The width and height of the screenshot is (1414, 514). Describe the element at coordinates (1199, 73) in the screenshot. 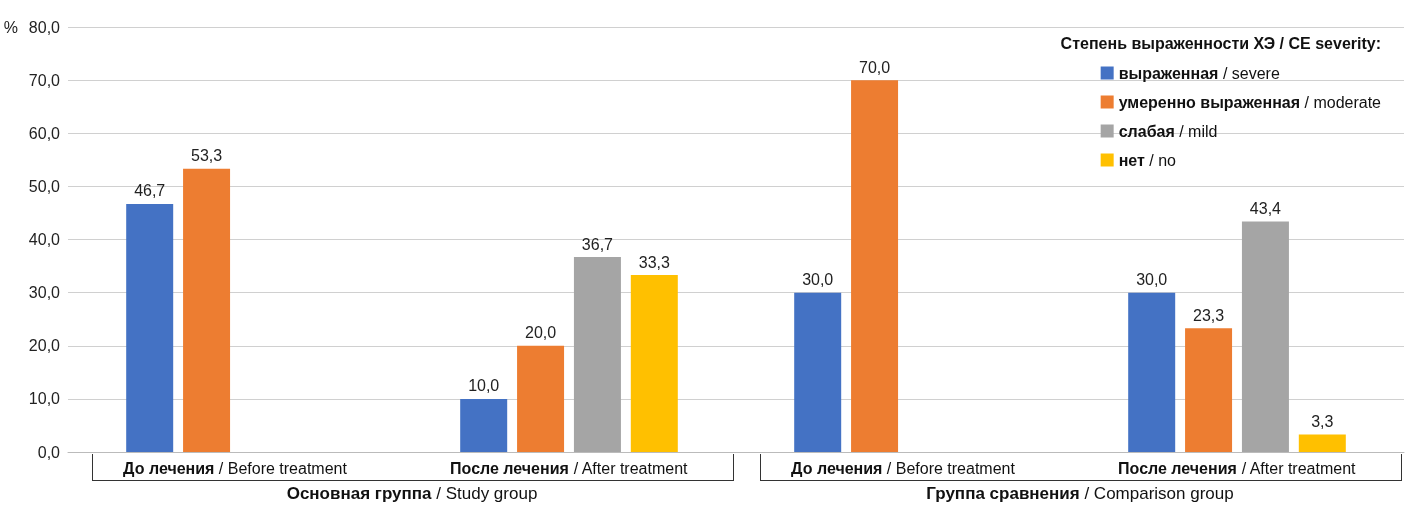

I see `legend-label: выраженная / severe` at that location.